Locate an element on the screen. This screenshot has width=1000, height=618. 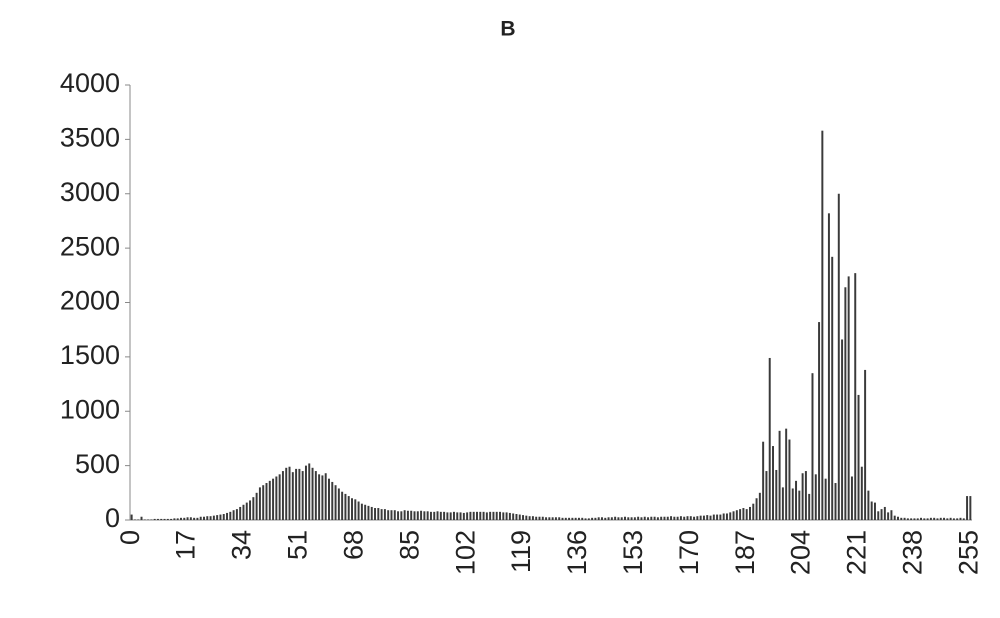
y-tick-label: 3500 is located at coordinates (90, 138).